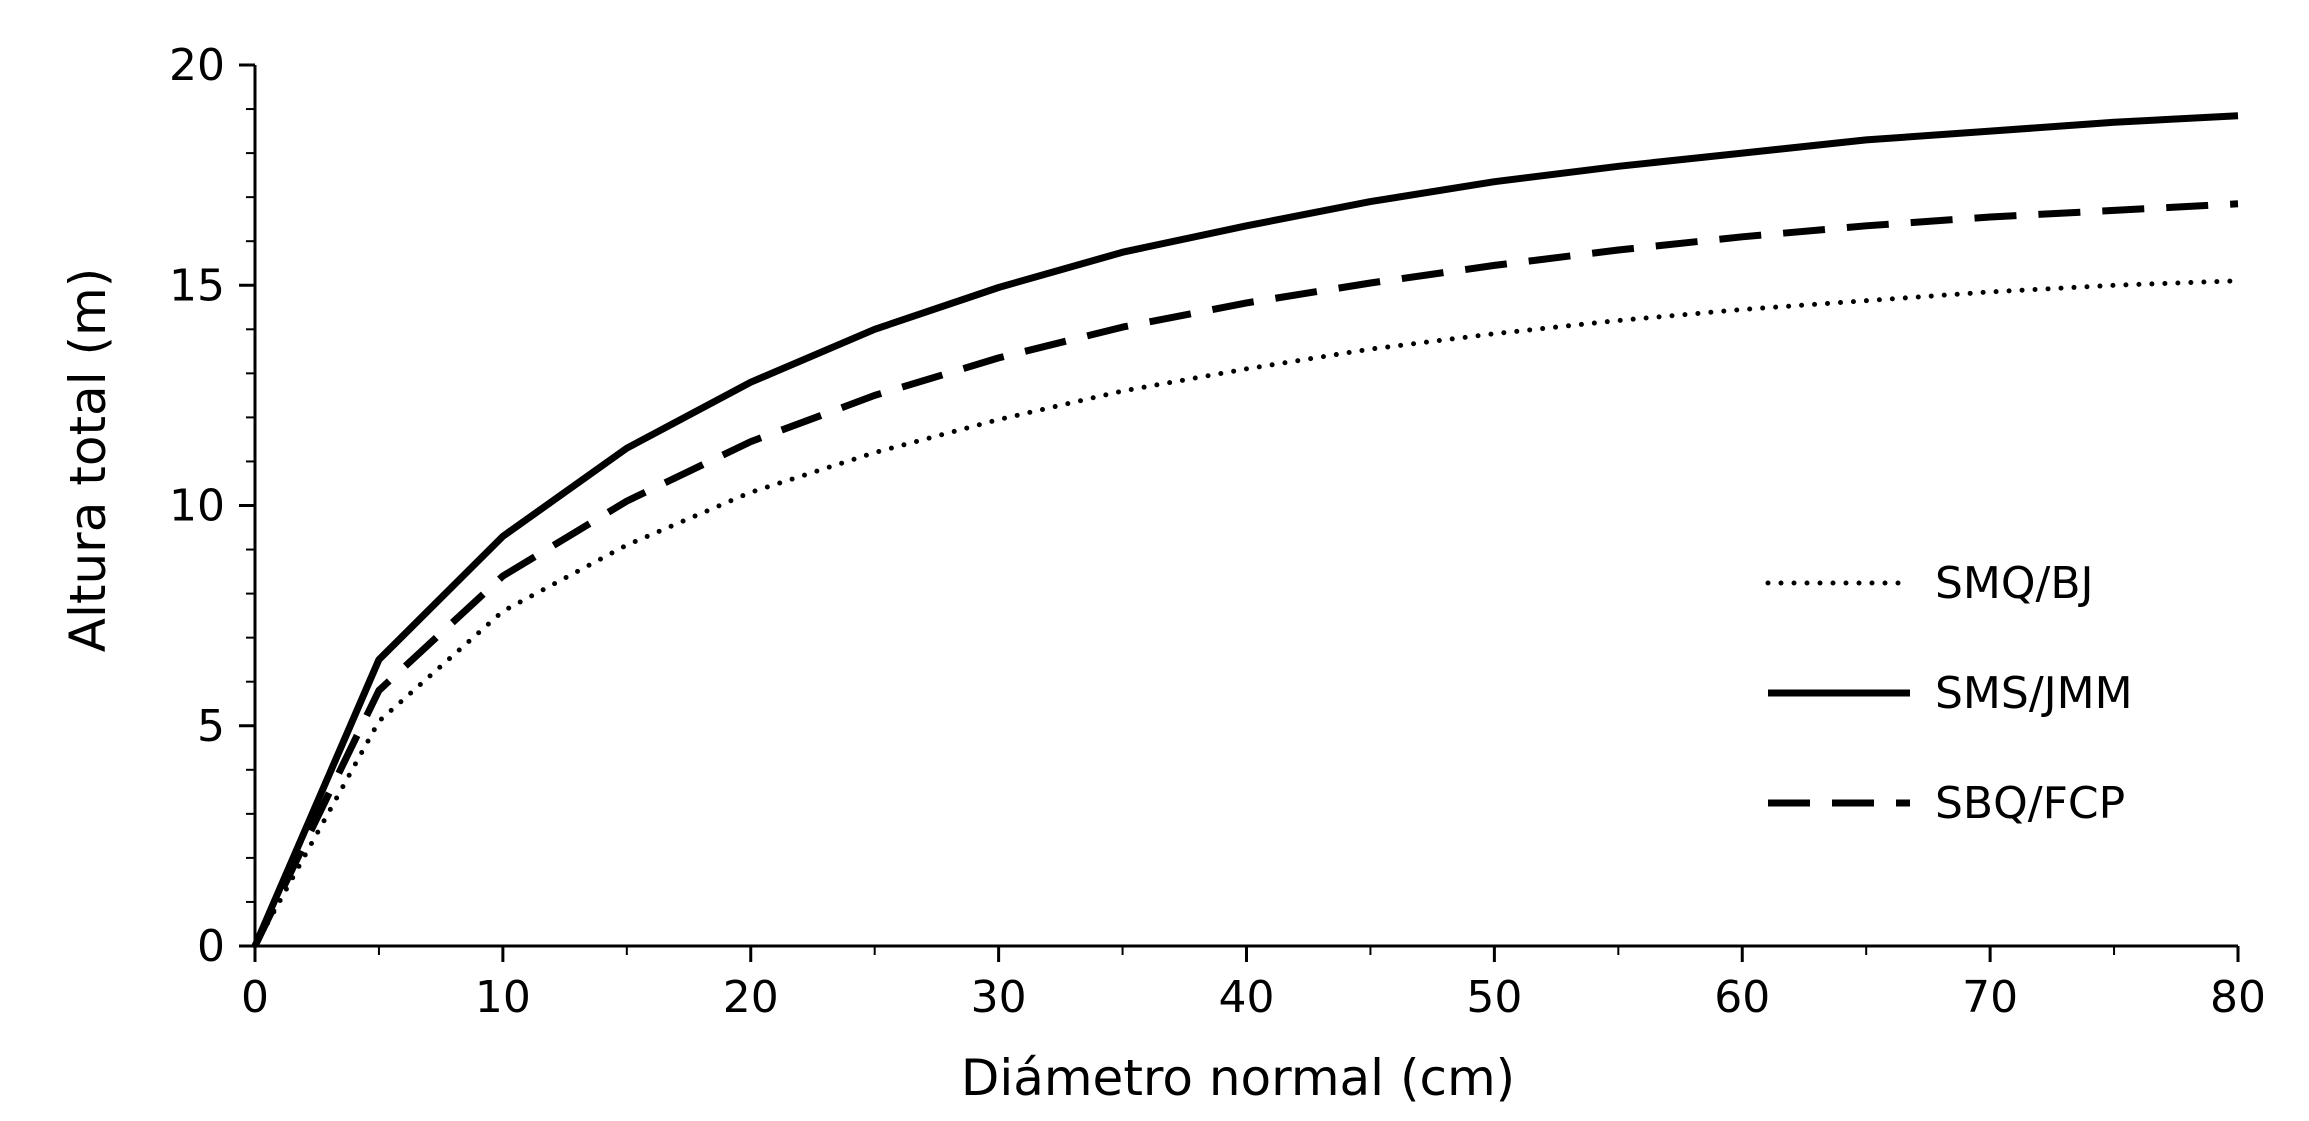 The width and height of the screenshot is (2309, 1121). What do you see at coordinates (197, 65) in the screenshot?
I see `y-tick-label: 20` at bounding box center [197, 65].